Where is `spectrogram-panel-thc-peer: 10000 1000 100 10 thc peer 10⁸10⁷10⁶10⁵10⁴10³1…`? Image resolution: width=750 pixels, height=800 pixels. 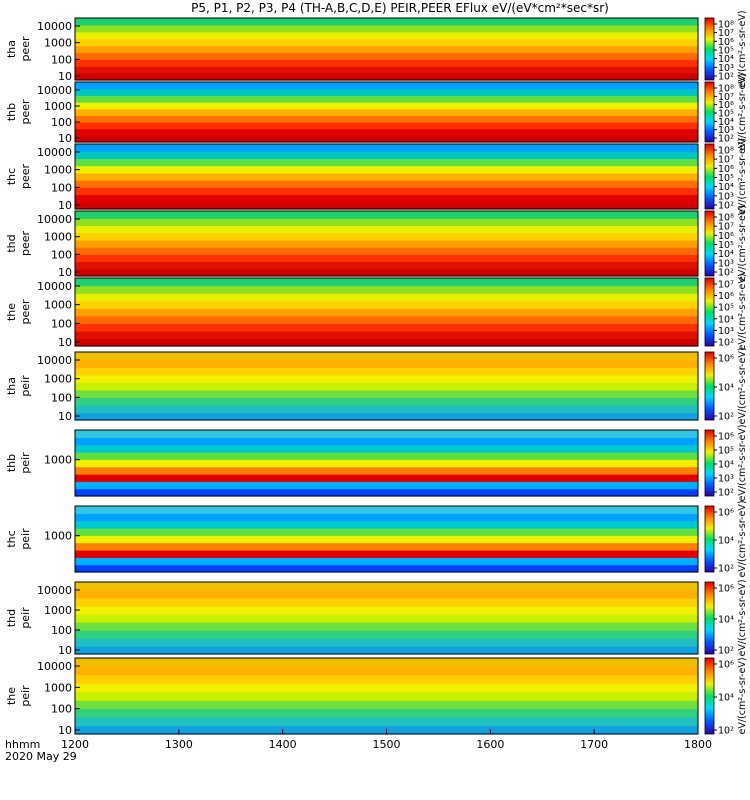
spectrogram-panel-thc-peer: 10000 1000 100 10 thc peer 10⁸10⁷10⁶10⁵10⁴10³1… is located at coordinates (376, 176).